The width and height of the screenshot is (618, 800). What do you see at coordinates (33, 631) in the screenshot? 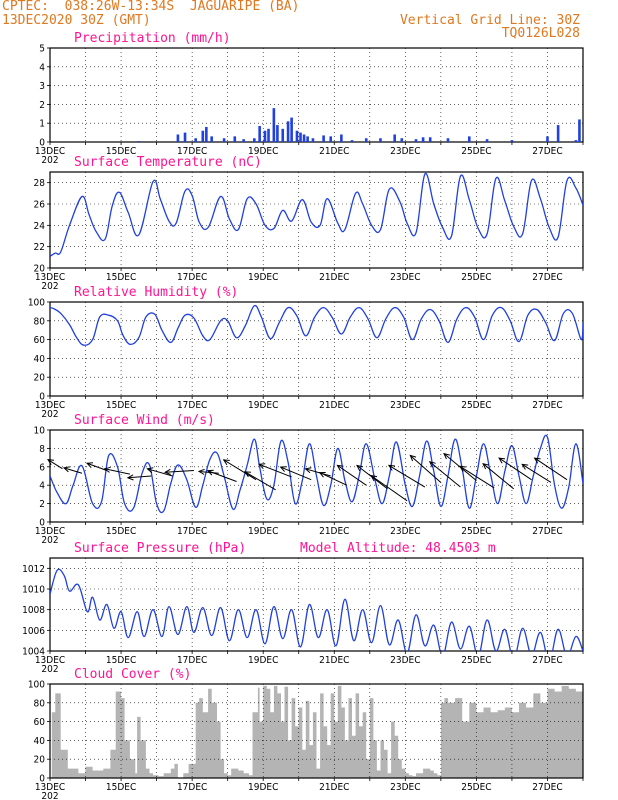
I see `y-tick-label: 1006` at bounding box center [33, 631].